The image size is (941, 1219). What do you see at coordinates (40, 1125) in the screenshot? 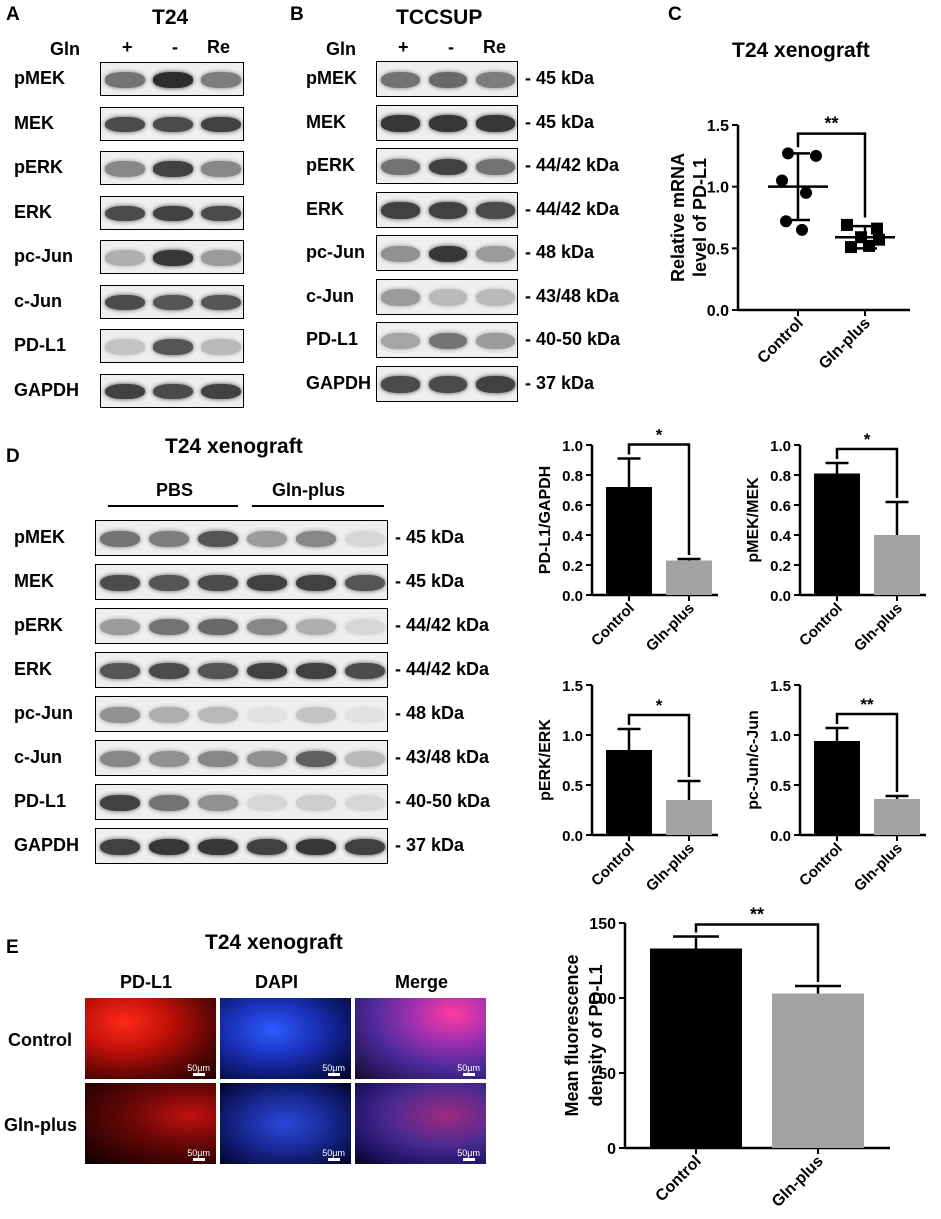
I see `micrograph-row-label: Gln-plus` at bounding box center [40, 1125].